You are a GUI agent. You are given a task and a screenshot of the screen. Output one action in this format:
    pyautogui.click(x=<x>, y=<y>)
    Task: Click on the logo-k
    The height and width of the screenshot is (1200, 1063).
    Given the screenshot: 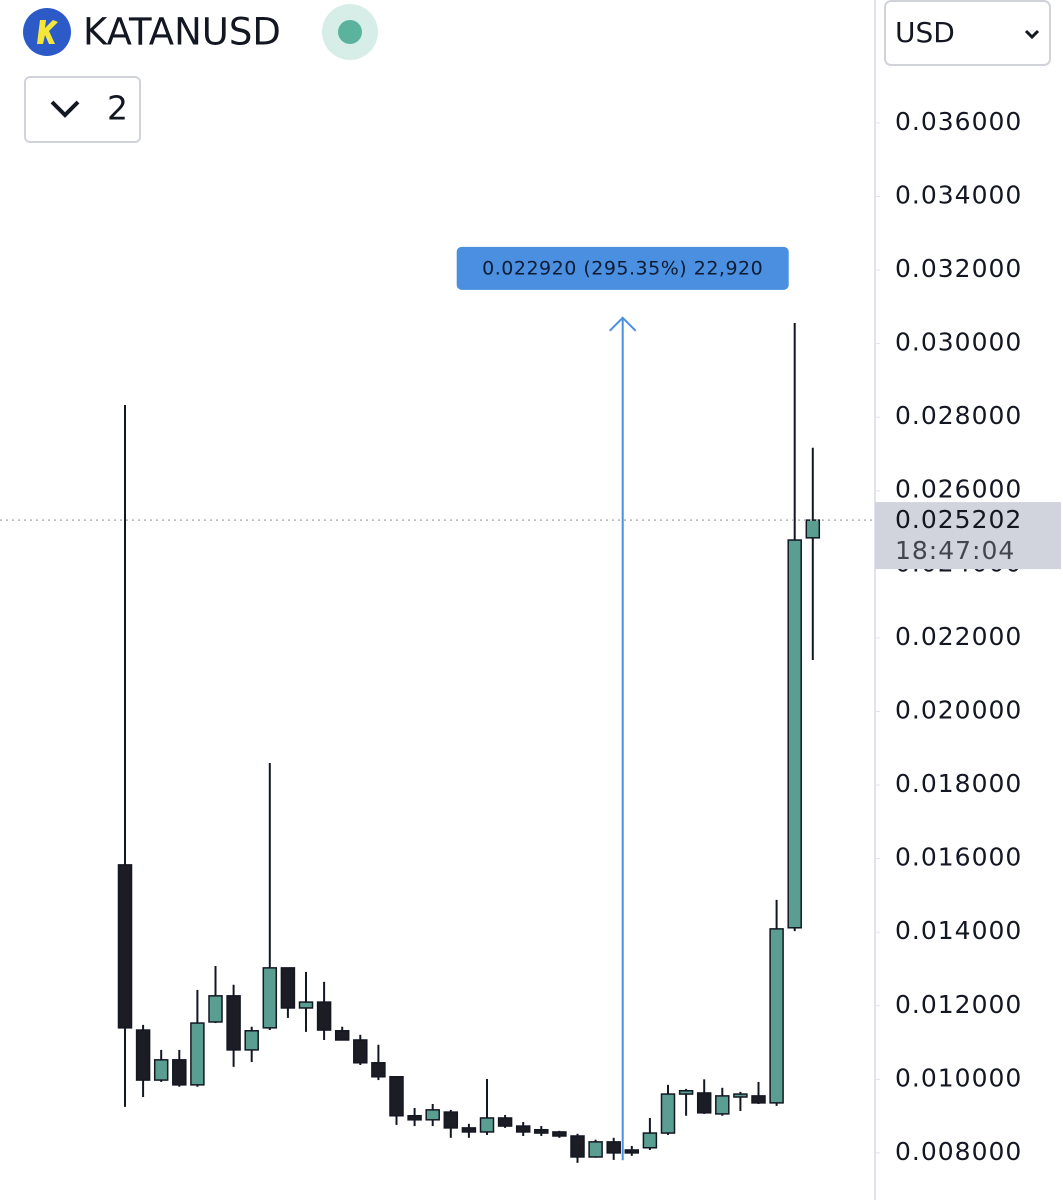 What is the action you would take?
    pyautogui.click(x=47, y=32)
    